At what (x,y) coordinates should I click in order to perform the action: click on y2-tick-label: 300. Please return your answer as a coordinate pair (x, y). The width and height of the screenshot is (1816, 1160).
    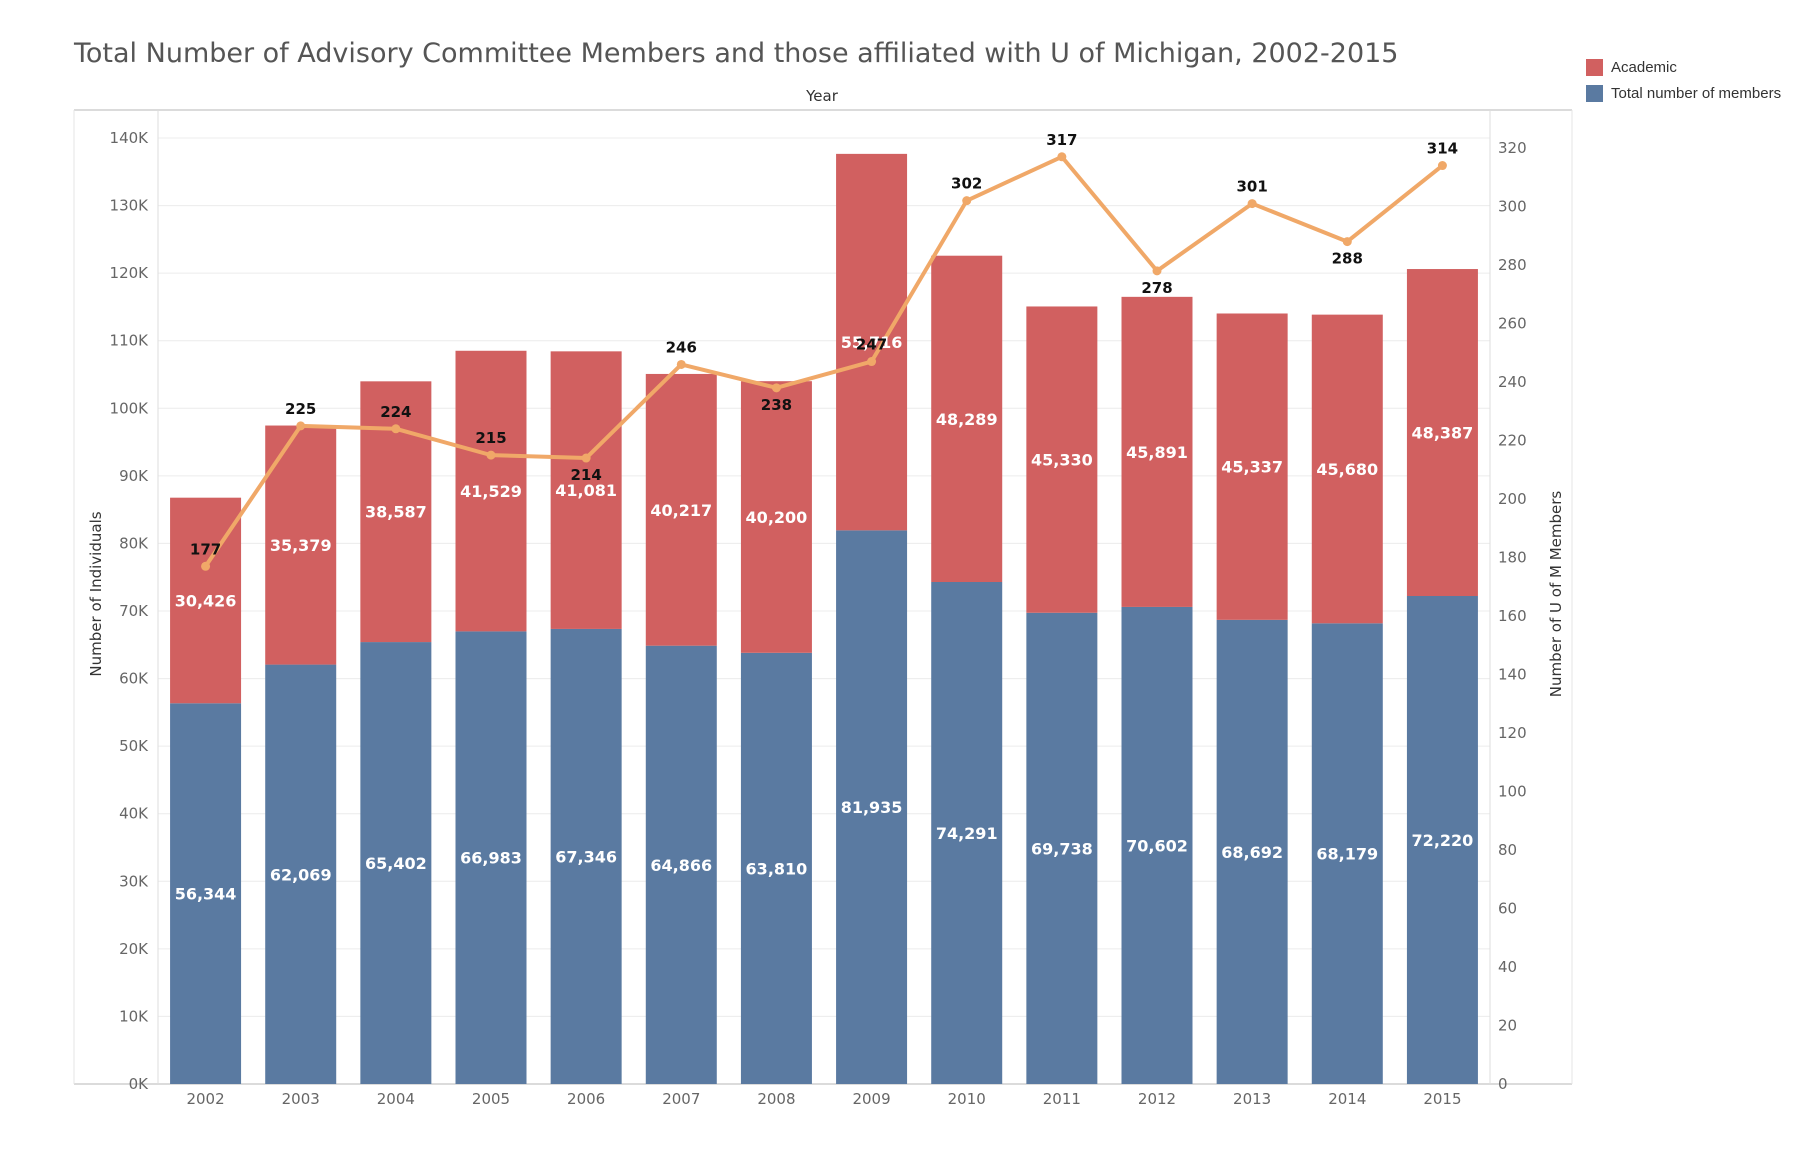
    Looking at the image, I should click on (1512, 207).